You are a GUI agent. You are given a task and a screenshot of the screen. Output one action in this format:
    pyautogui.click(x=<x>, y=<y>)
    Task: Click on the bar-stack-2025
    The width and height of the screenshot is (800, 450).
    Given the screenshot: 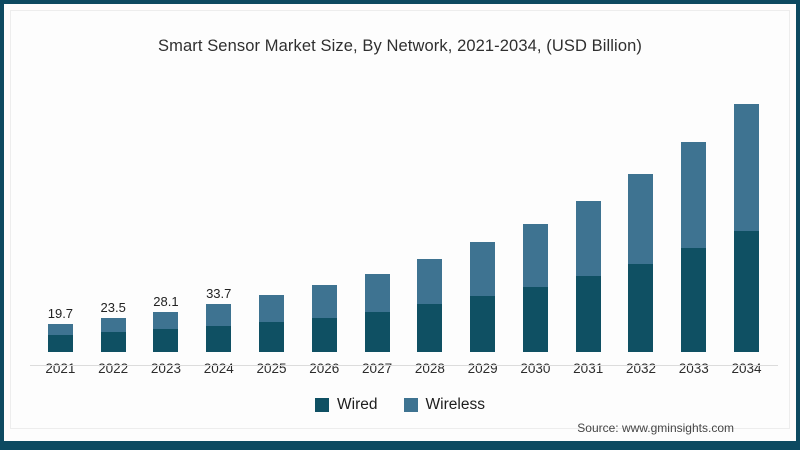 What is the action you would take?
    pyautogui.click(x=272, y=323)
    